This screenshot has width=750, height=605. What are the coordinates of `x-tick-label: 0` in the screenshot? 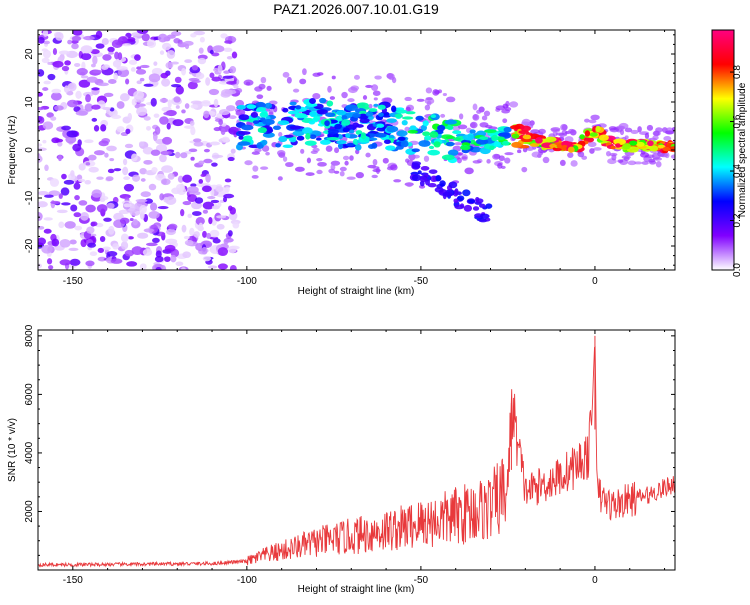 It's located at (595, 580).